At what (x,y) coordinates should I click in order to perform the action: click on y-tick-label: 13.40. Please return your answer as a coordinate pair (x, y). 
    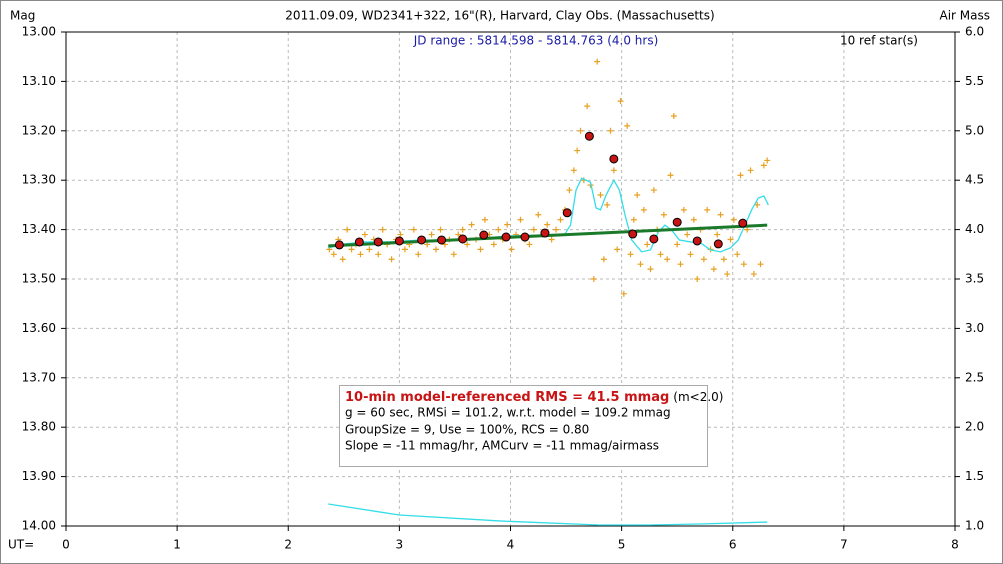
    Looking at the image, I should click on (39, 229).